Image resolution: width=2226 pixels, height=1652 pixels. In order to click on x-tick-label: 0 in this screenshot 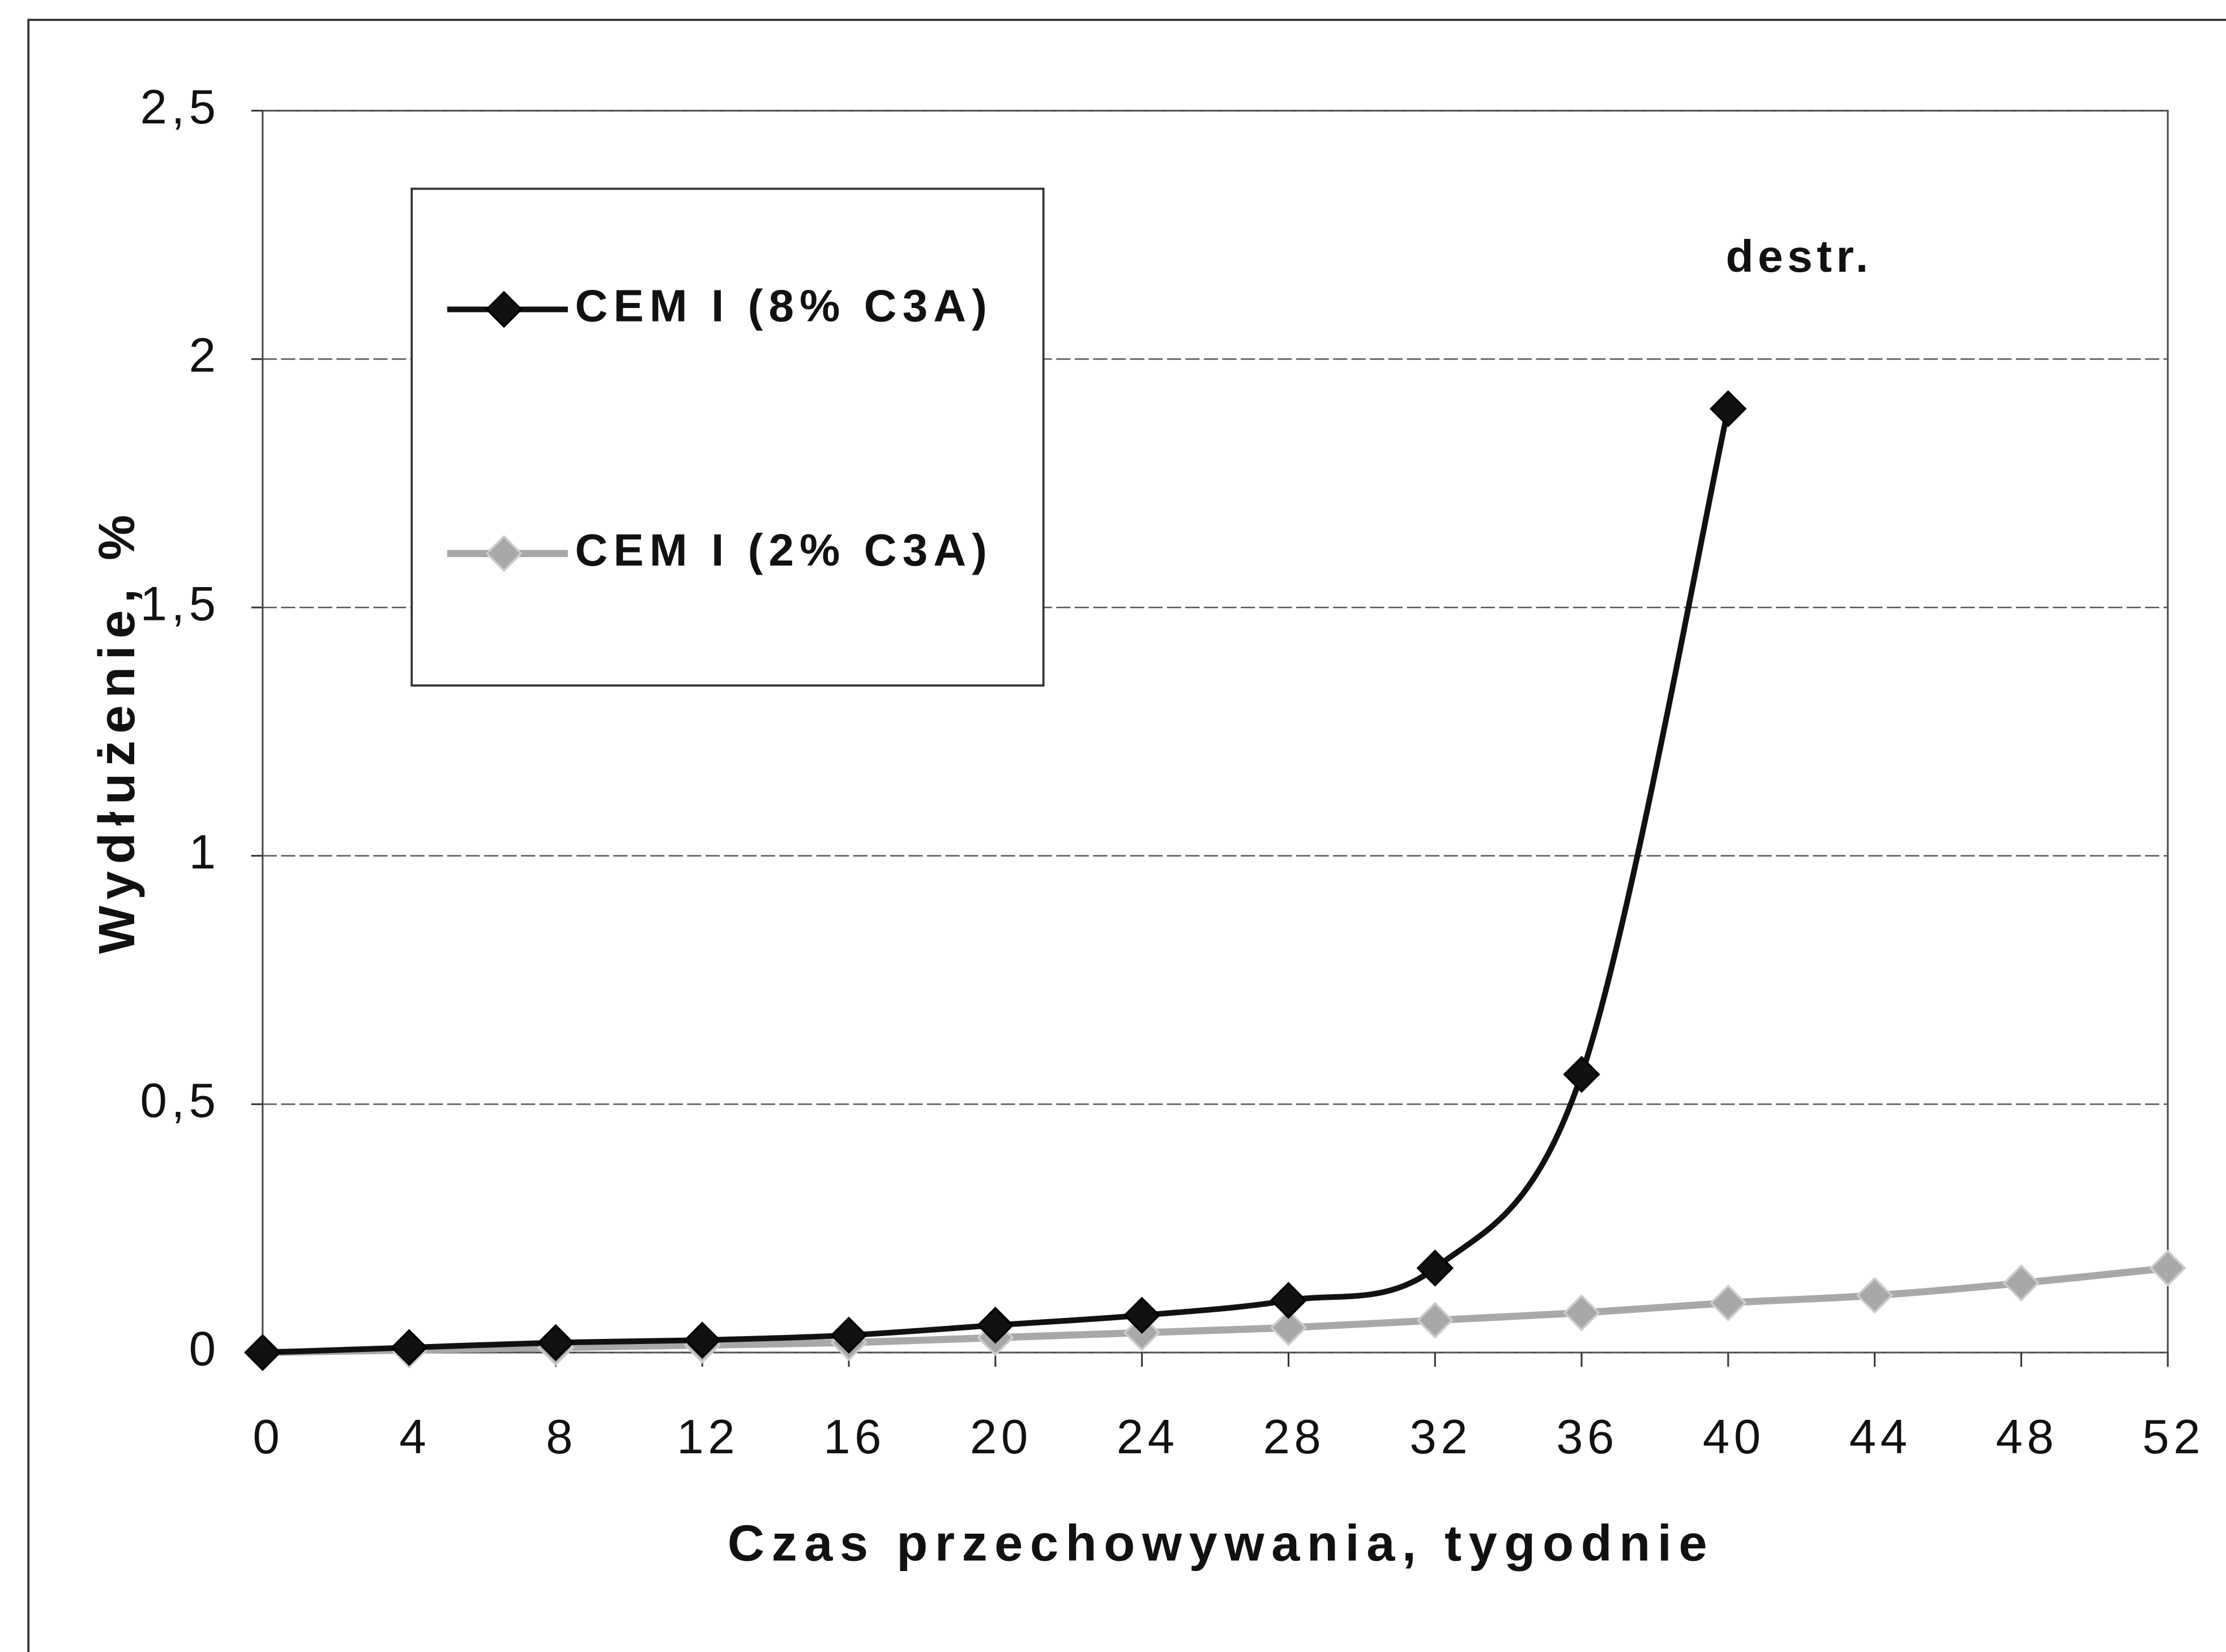, I will do `click(268, 1437)`.